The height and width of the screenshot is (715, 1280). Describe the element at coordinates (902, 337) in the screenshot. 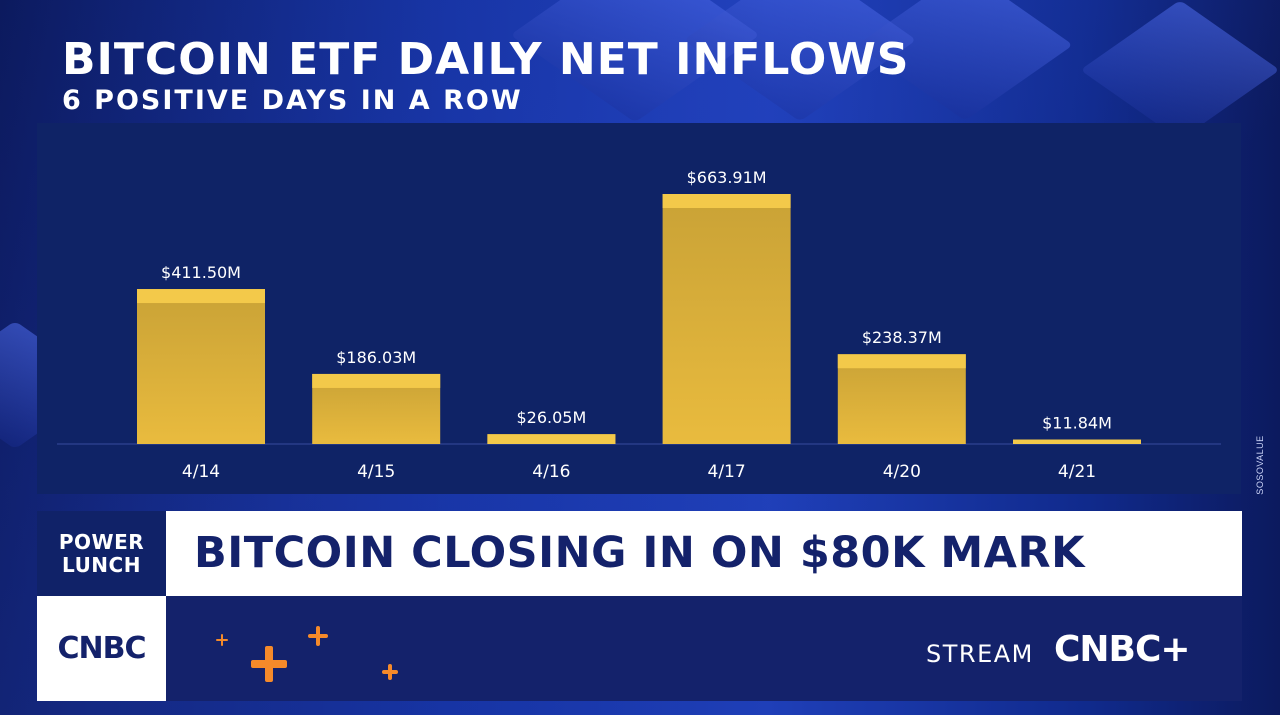

I see `data-label: $238.37M` at that location.